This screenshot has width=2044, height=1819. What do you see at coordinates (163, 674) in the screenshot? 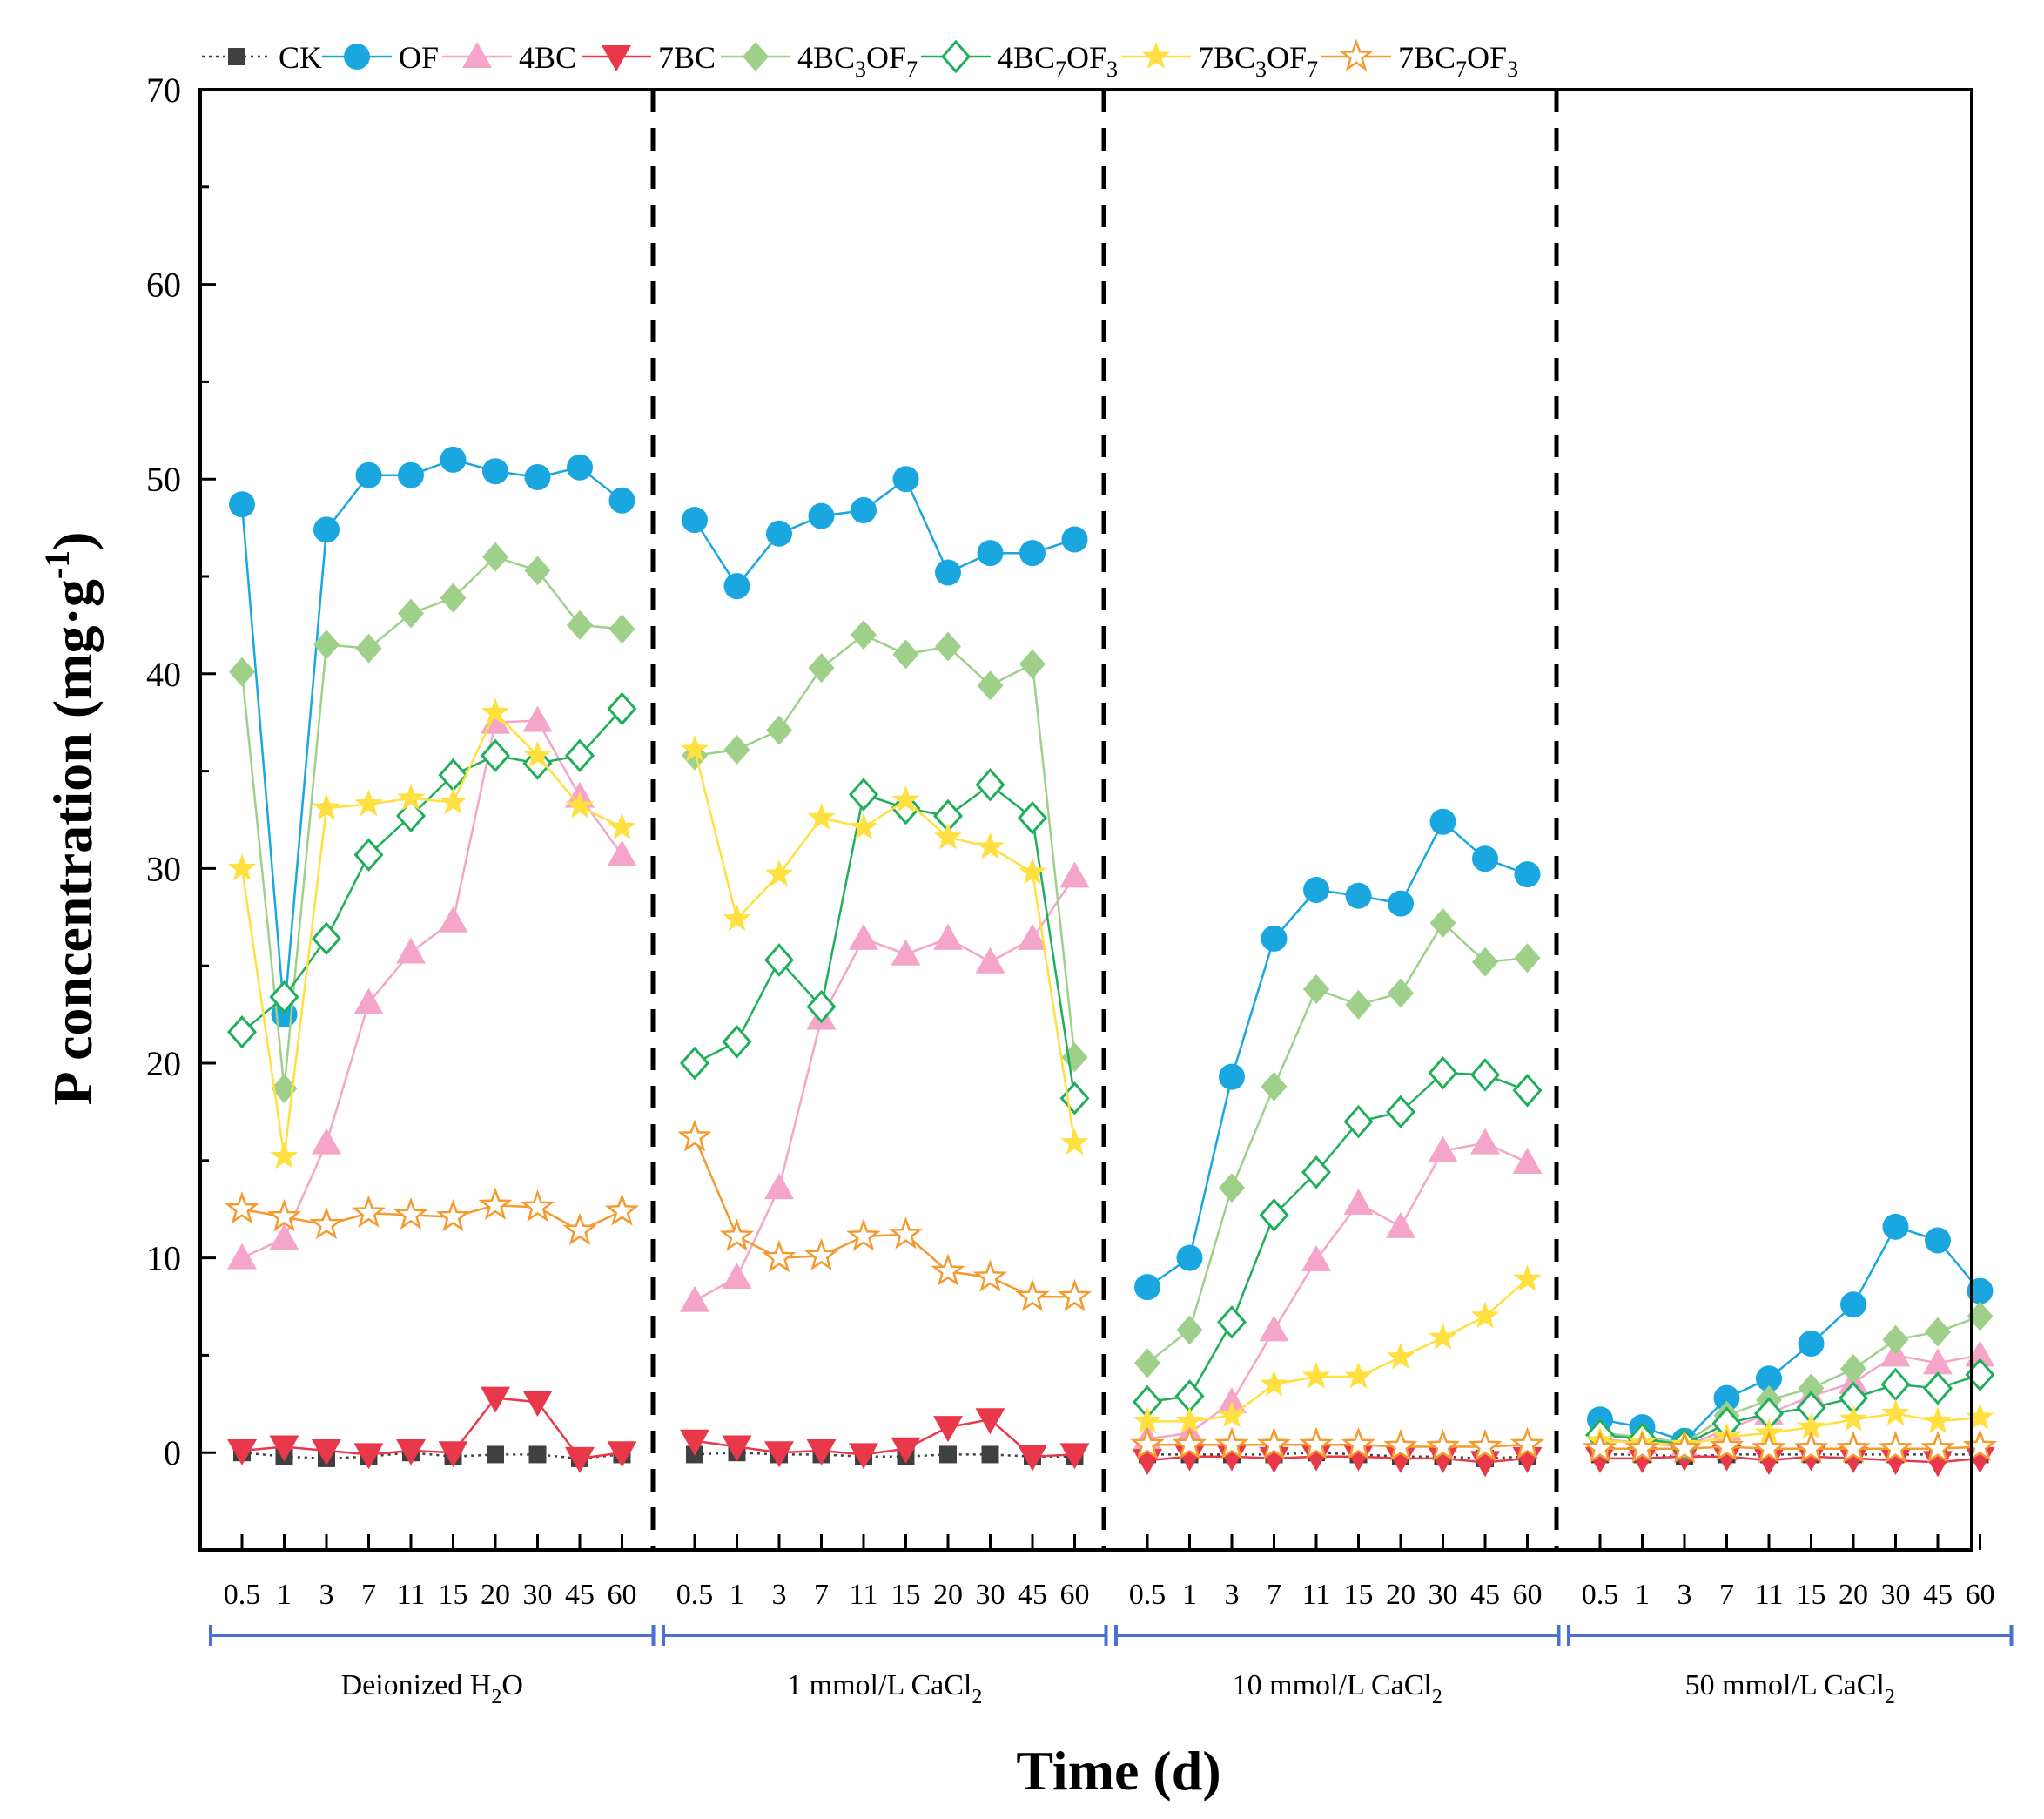
I see `y-tick-label: 40` at bounding box center [163, 674].